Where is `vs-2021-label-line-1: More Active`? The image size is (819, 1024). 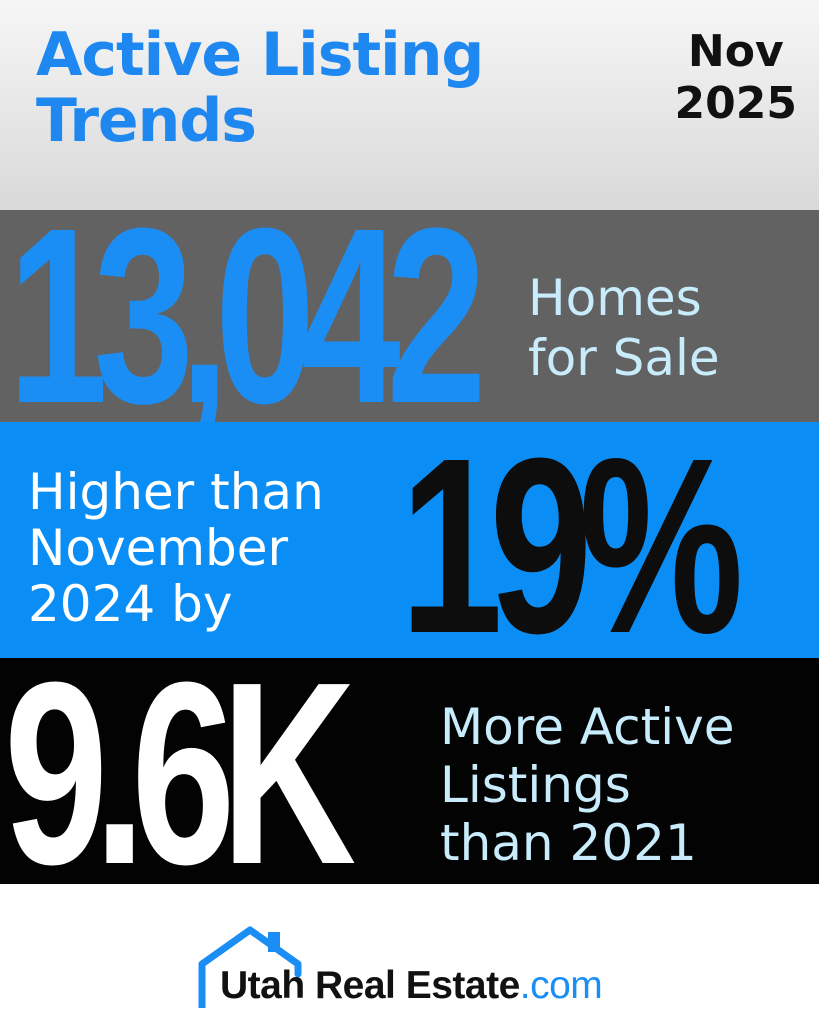
vs-2021-label-line-1: More Active is located at coordinates (587, 727).